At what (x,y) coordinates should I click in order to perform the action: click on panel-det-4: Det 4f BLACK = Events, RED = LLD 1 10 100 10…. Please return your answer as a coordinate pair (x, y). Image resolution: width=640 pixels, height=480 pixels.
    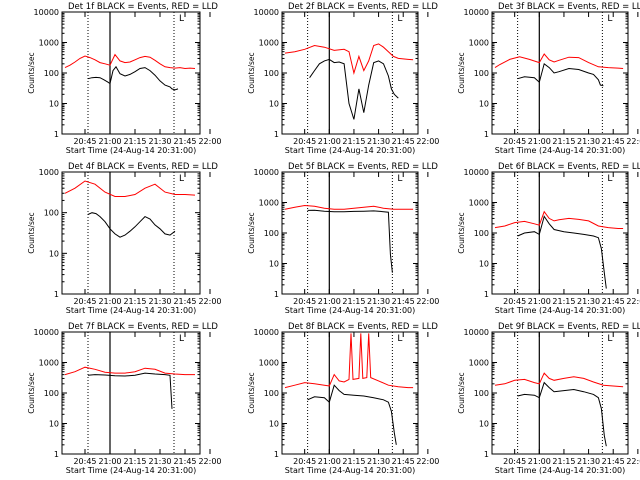
    Looking at the image, I should click on (124, 238).